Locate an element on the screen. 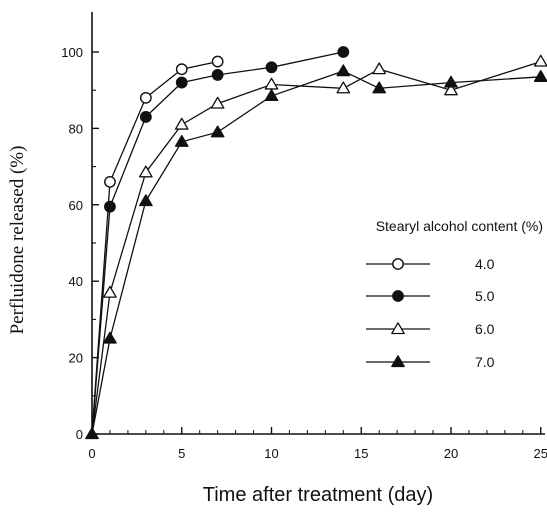 This screenshot has height=515, width=547. y-tick-label: 60 is located at coordinates (76, 205).